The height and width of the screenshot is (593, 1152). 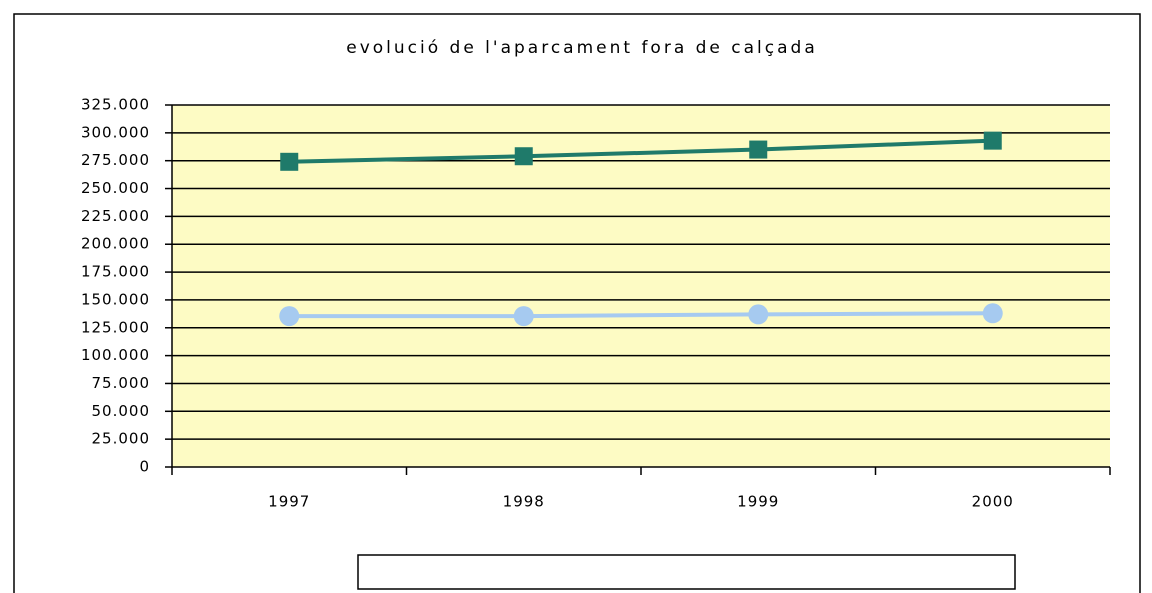 I want to click on y-tick-label: 175.000, so click(x=115, y=272).